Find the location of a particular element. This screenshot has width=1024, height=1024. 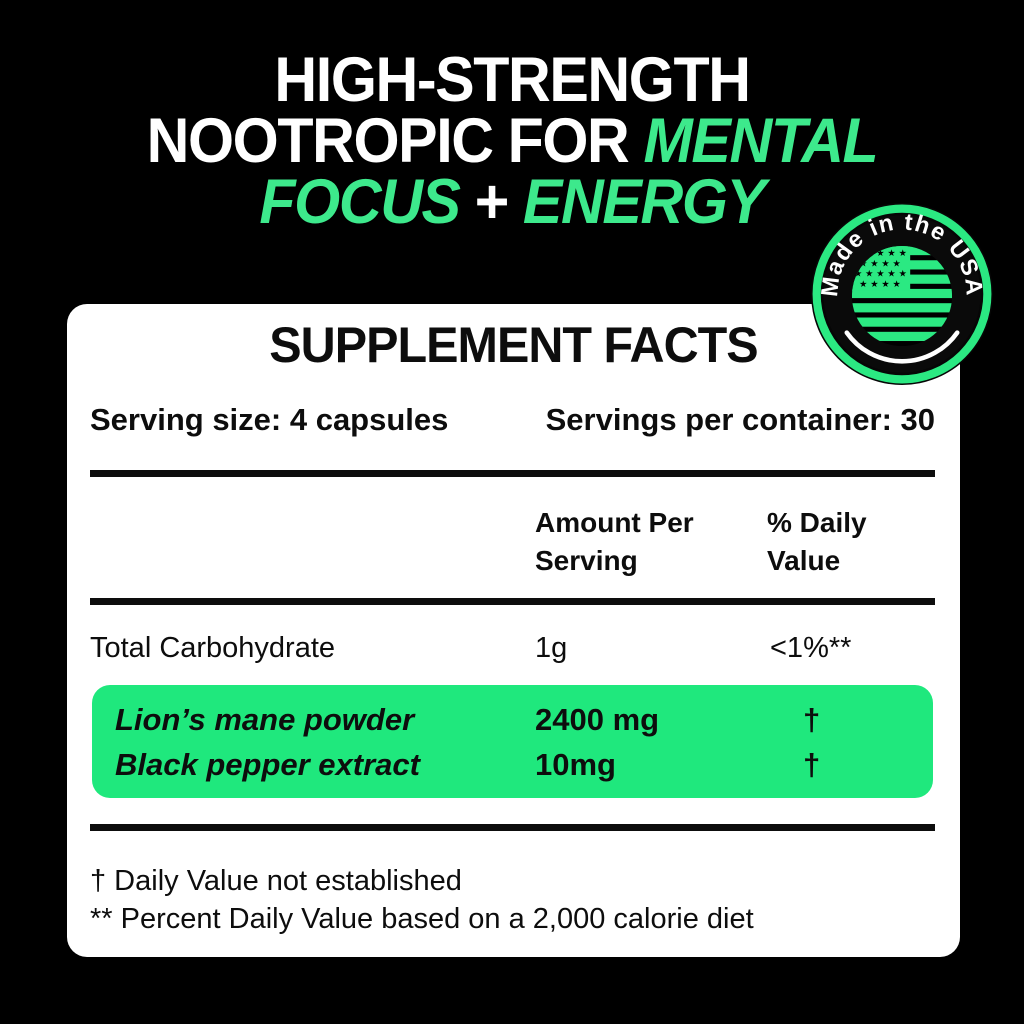

table-row-lions-mane: Lion’s mane powder 2400 mg † is located at coordinates (513, 723).